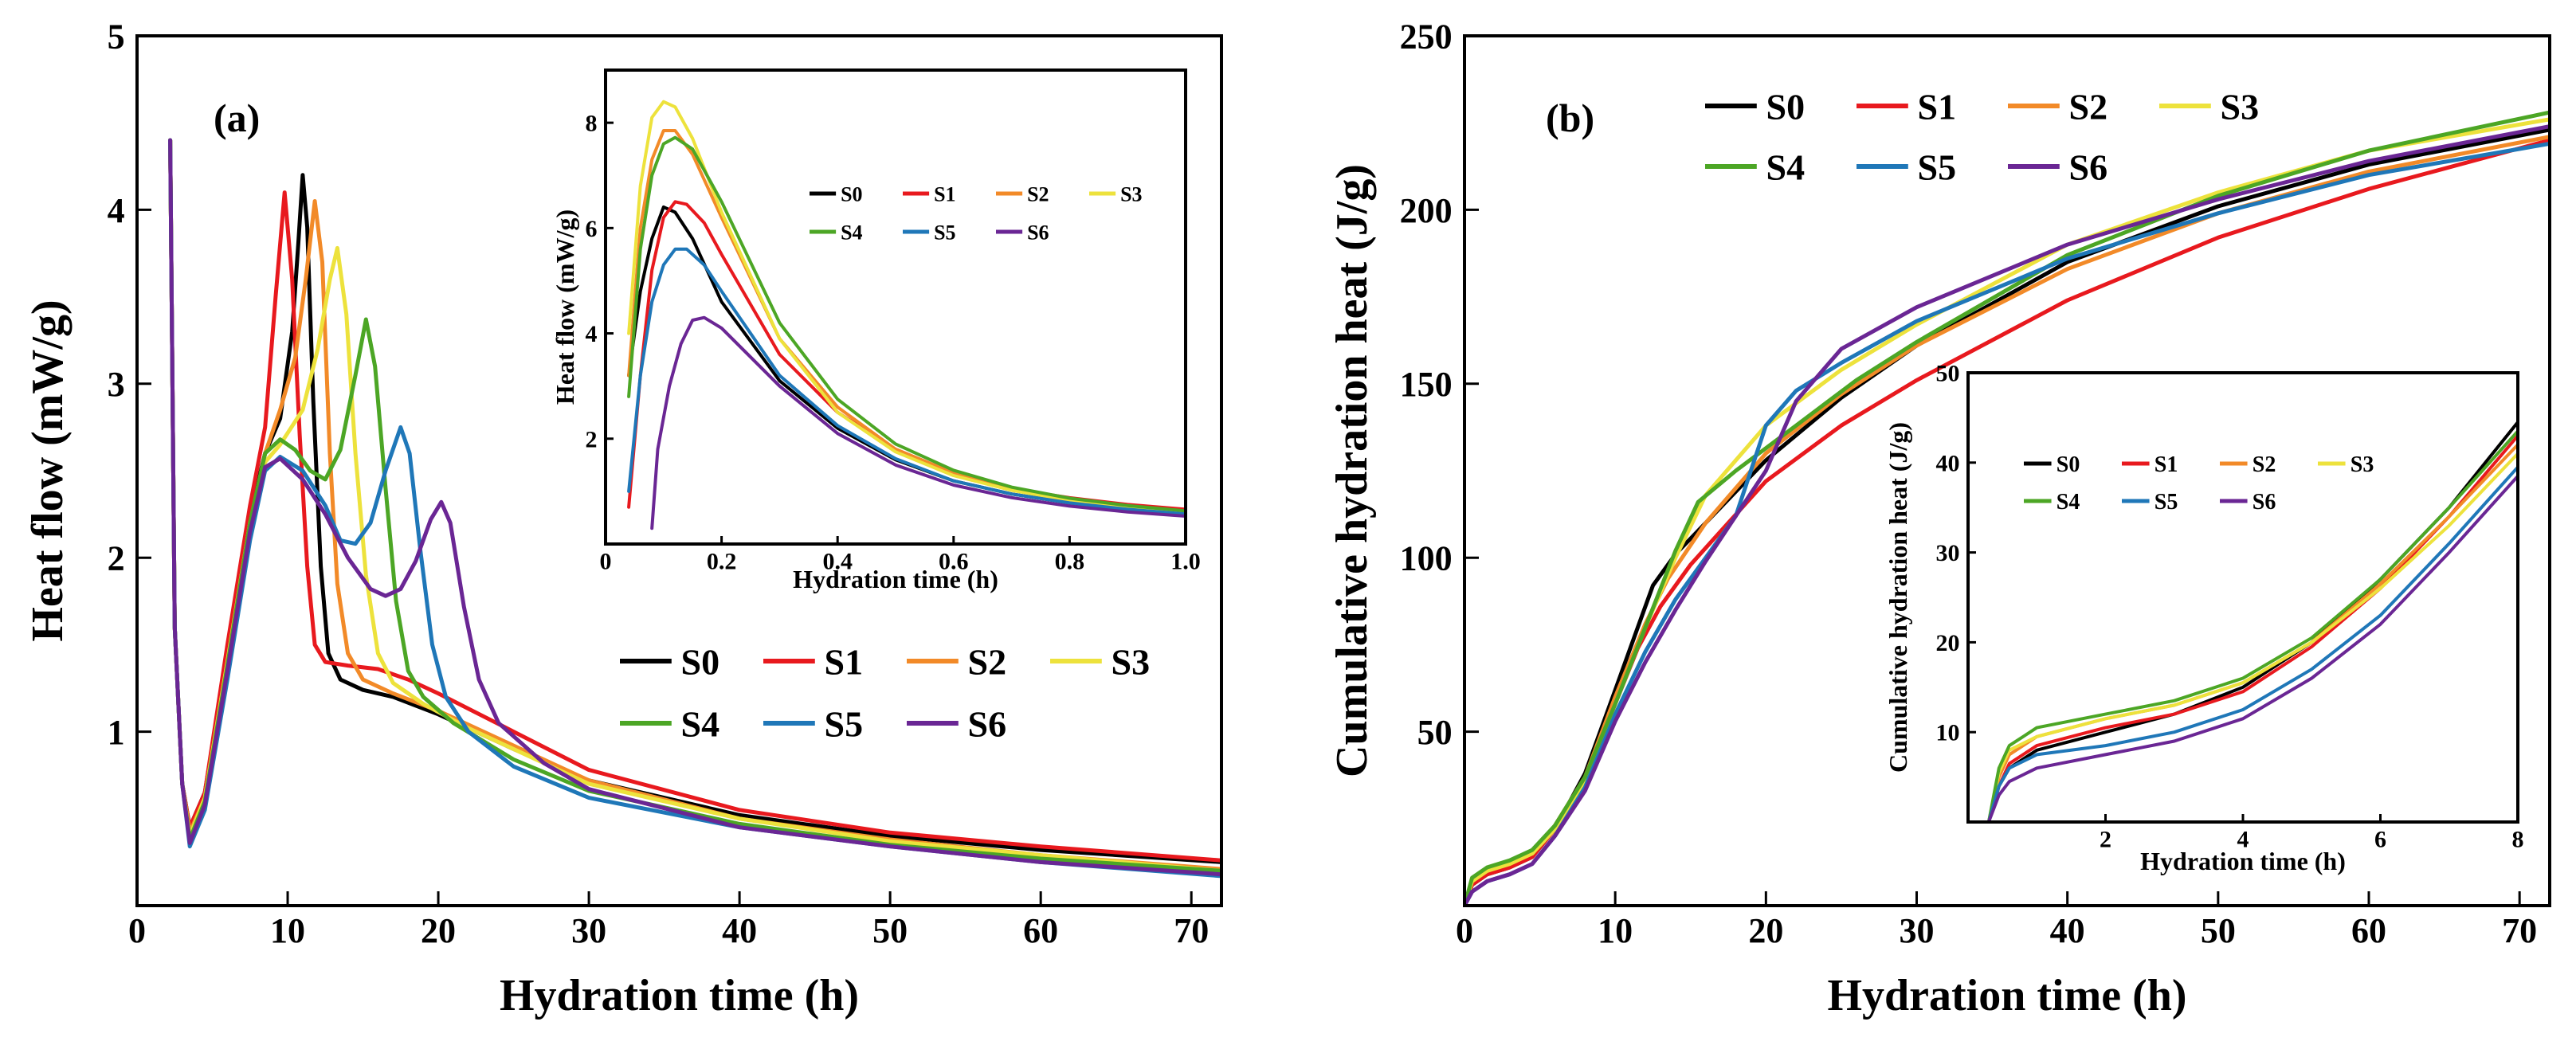 The width and height of the screenshot is (2576, 1049). What do you see at coordinates (1426, 36) in the screenshot?
I see `y-tick-label: 250` at bounding box center [1426, 36].